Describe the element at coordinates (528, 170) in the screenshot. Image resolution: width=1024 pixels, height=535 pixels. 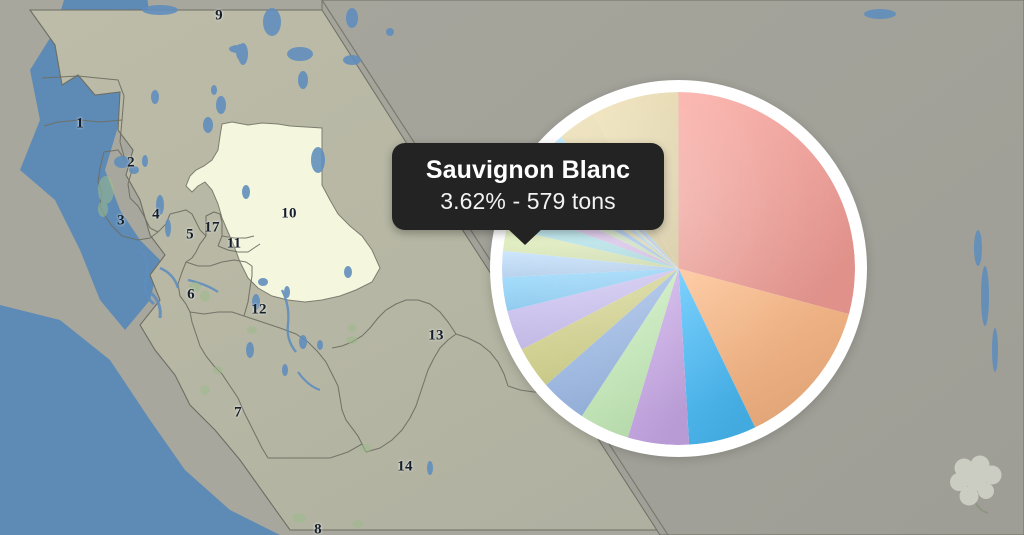
I see `tooltip-variety-name: Sauvignon Blanc` at that location.